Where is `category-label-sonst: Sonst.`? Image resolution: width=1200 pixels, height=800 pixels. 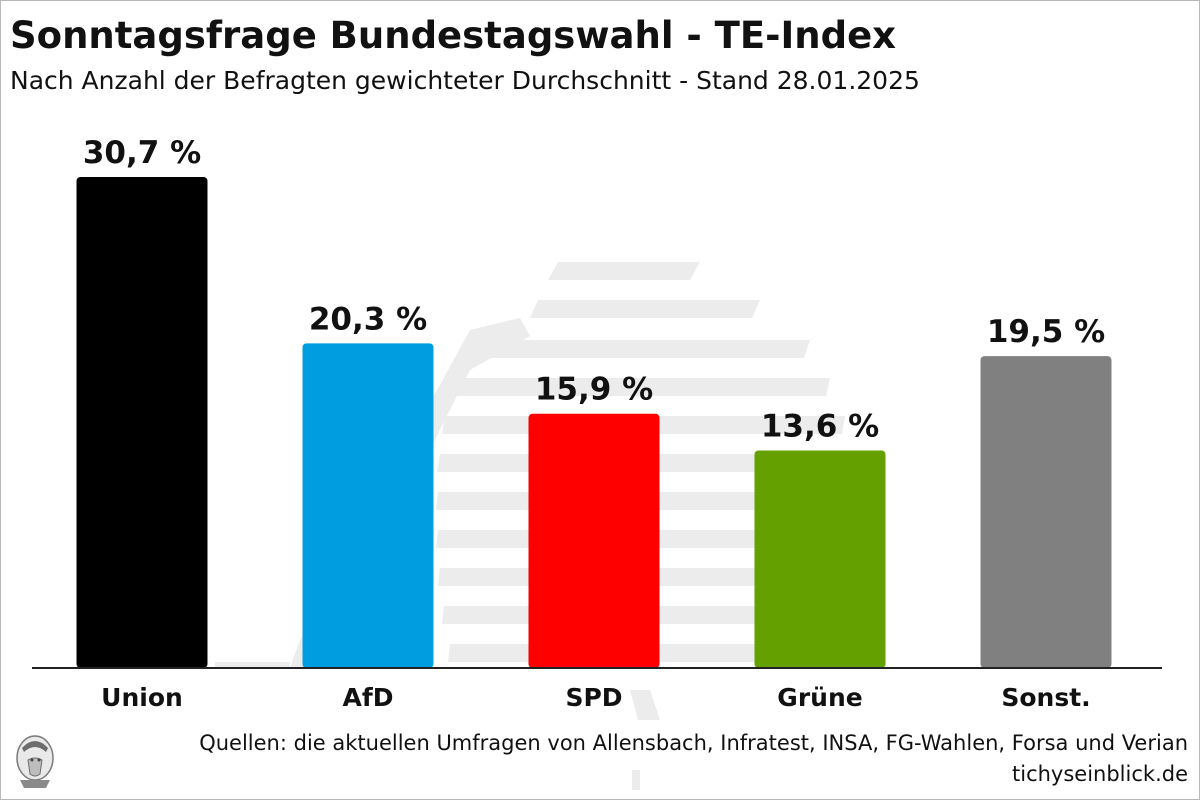 category-label-sonst: Sonst. is located at coordinates (1045, 697).